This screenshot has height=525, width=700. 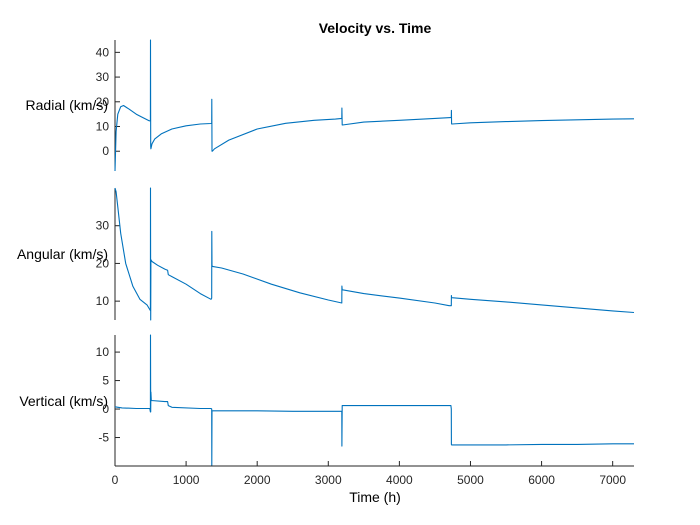 I want to click on x-tick-label: 7000, so click(x=612, y=480).